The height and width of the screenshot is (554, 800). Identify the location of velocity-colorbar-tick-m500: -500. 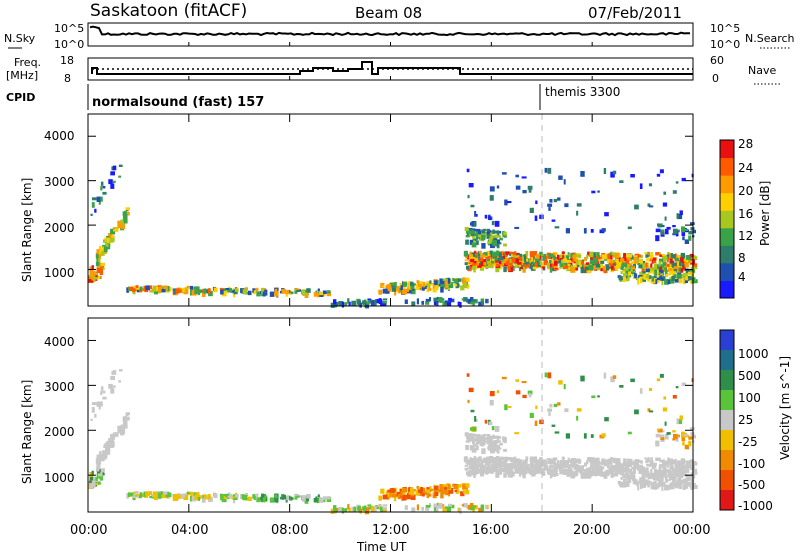
(751, 485).